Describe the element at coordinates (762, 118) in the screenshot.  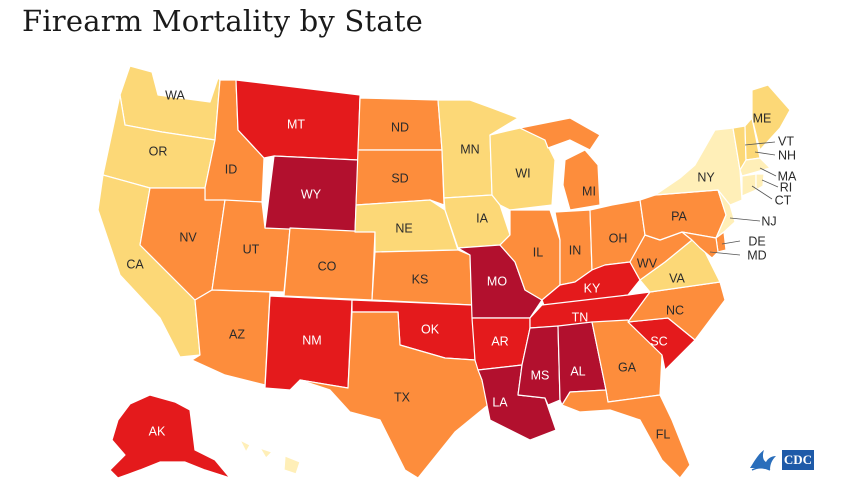
I see `label-me: ME` at that location.